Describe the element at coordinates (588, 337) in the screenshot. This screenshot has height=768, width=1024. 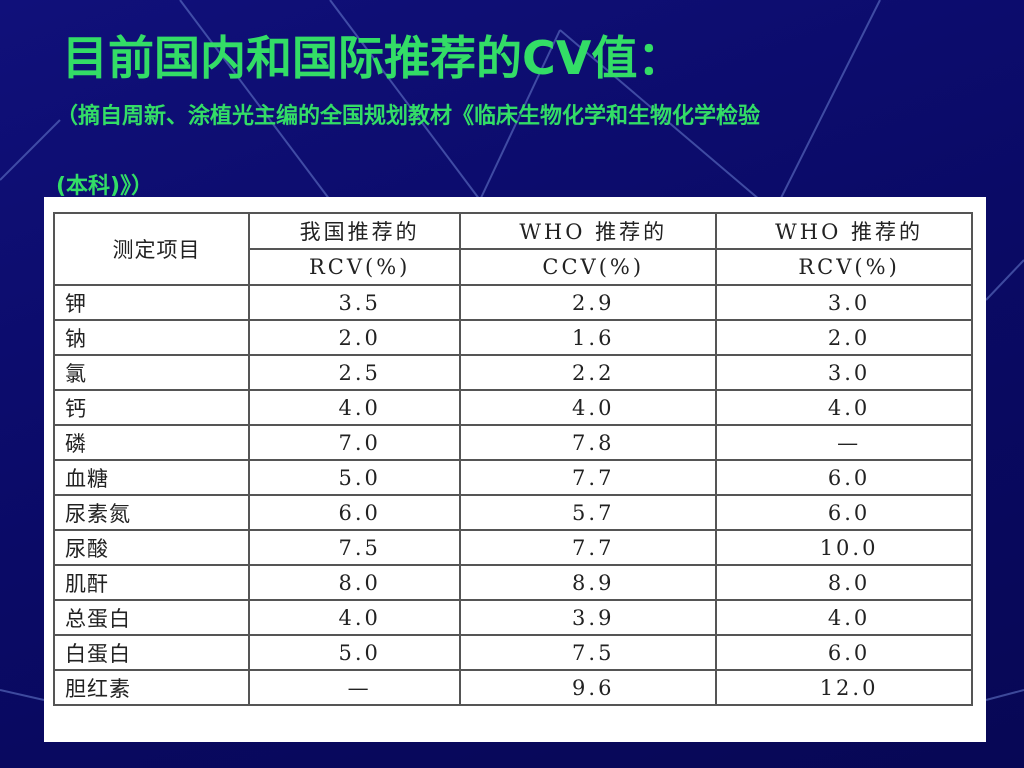
I see `cv-value: 1.6` at that location.